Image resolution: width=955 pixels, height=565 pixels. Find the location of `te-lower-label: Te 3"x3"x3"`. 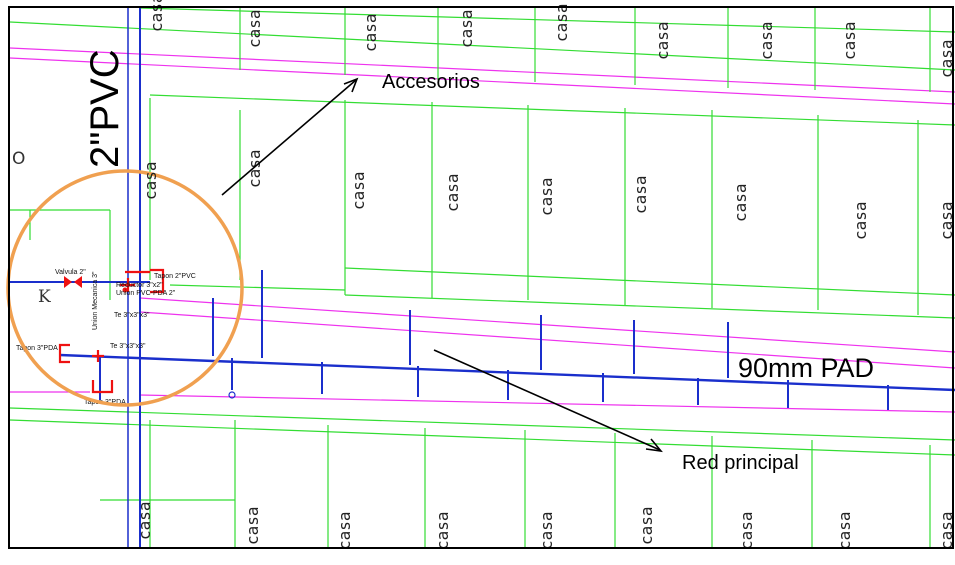

te-lower-label: Te 3"x3"x3" is located at coordinates (128, 346).